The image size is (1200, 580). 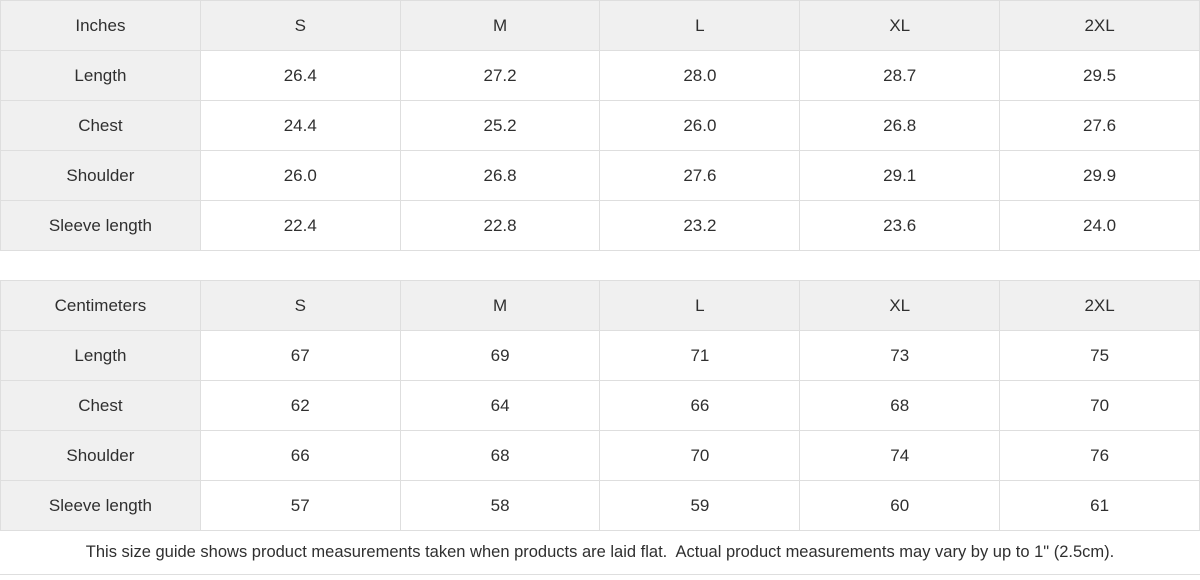 I want to click on value-cell: 25.2, so click(x=500, y=125).